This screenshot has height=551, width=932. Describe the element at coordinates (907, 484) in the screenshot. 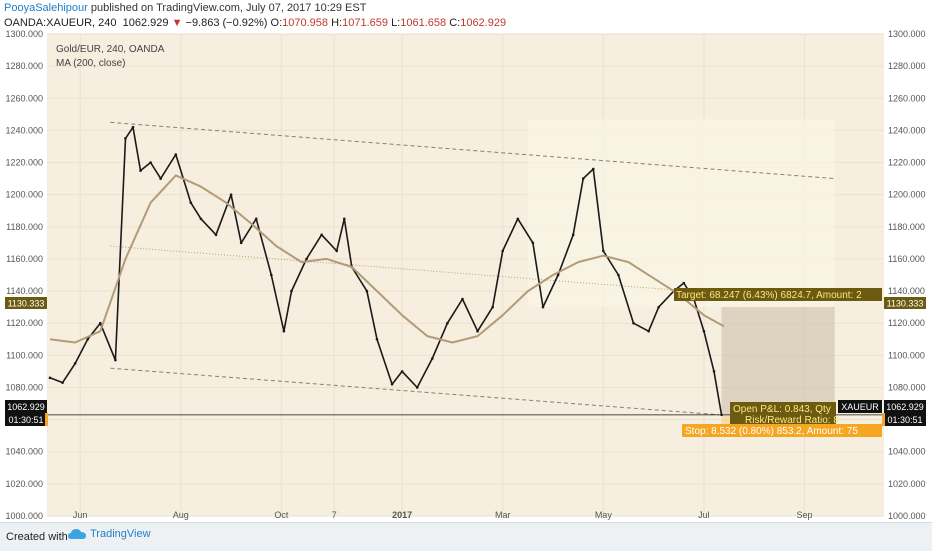

I see `y-tick-label-right: 1020.000` at that location.